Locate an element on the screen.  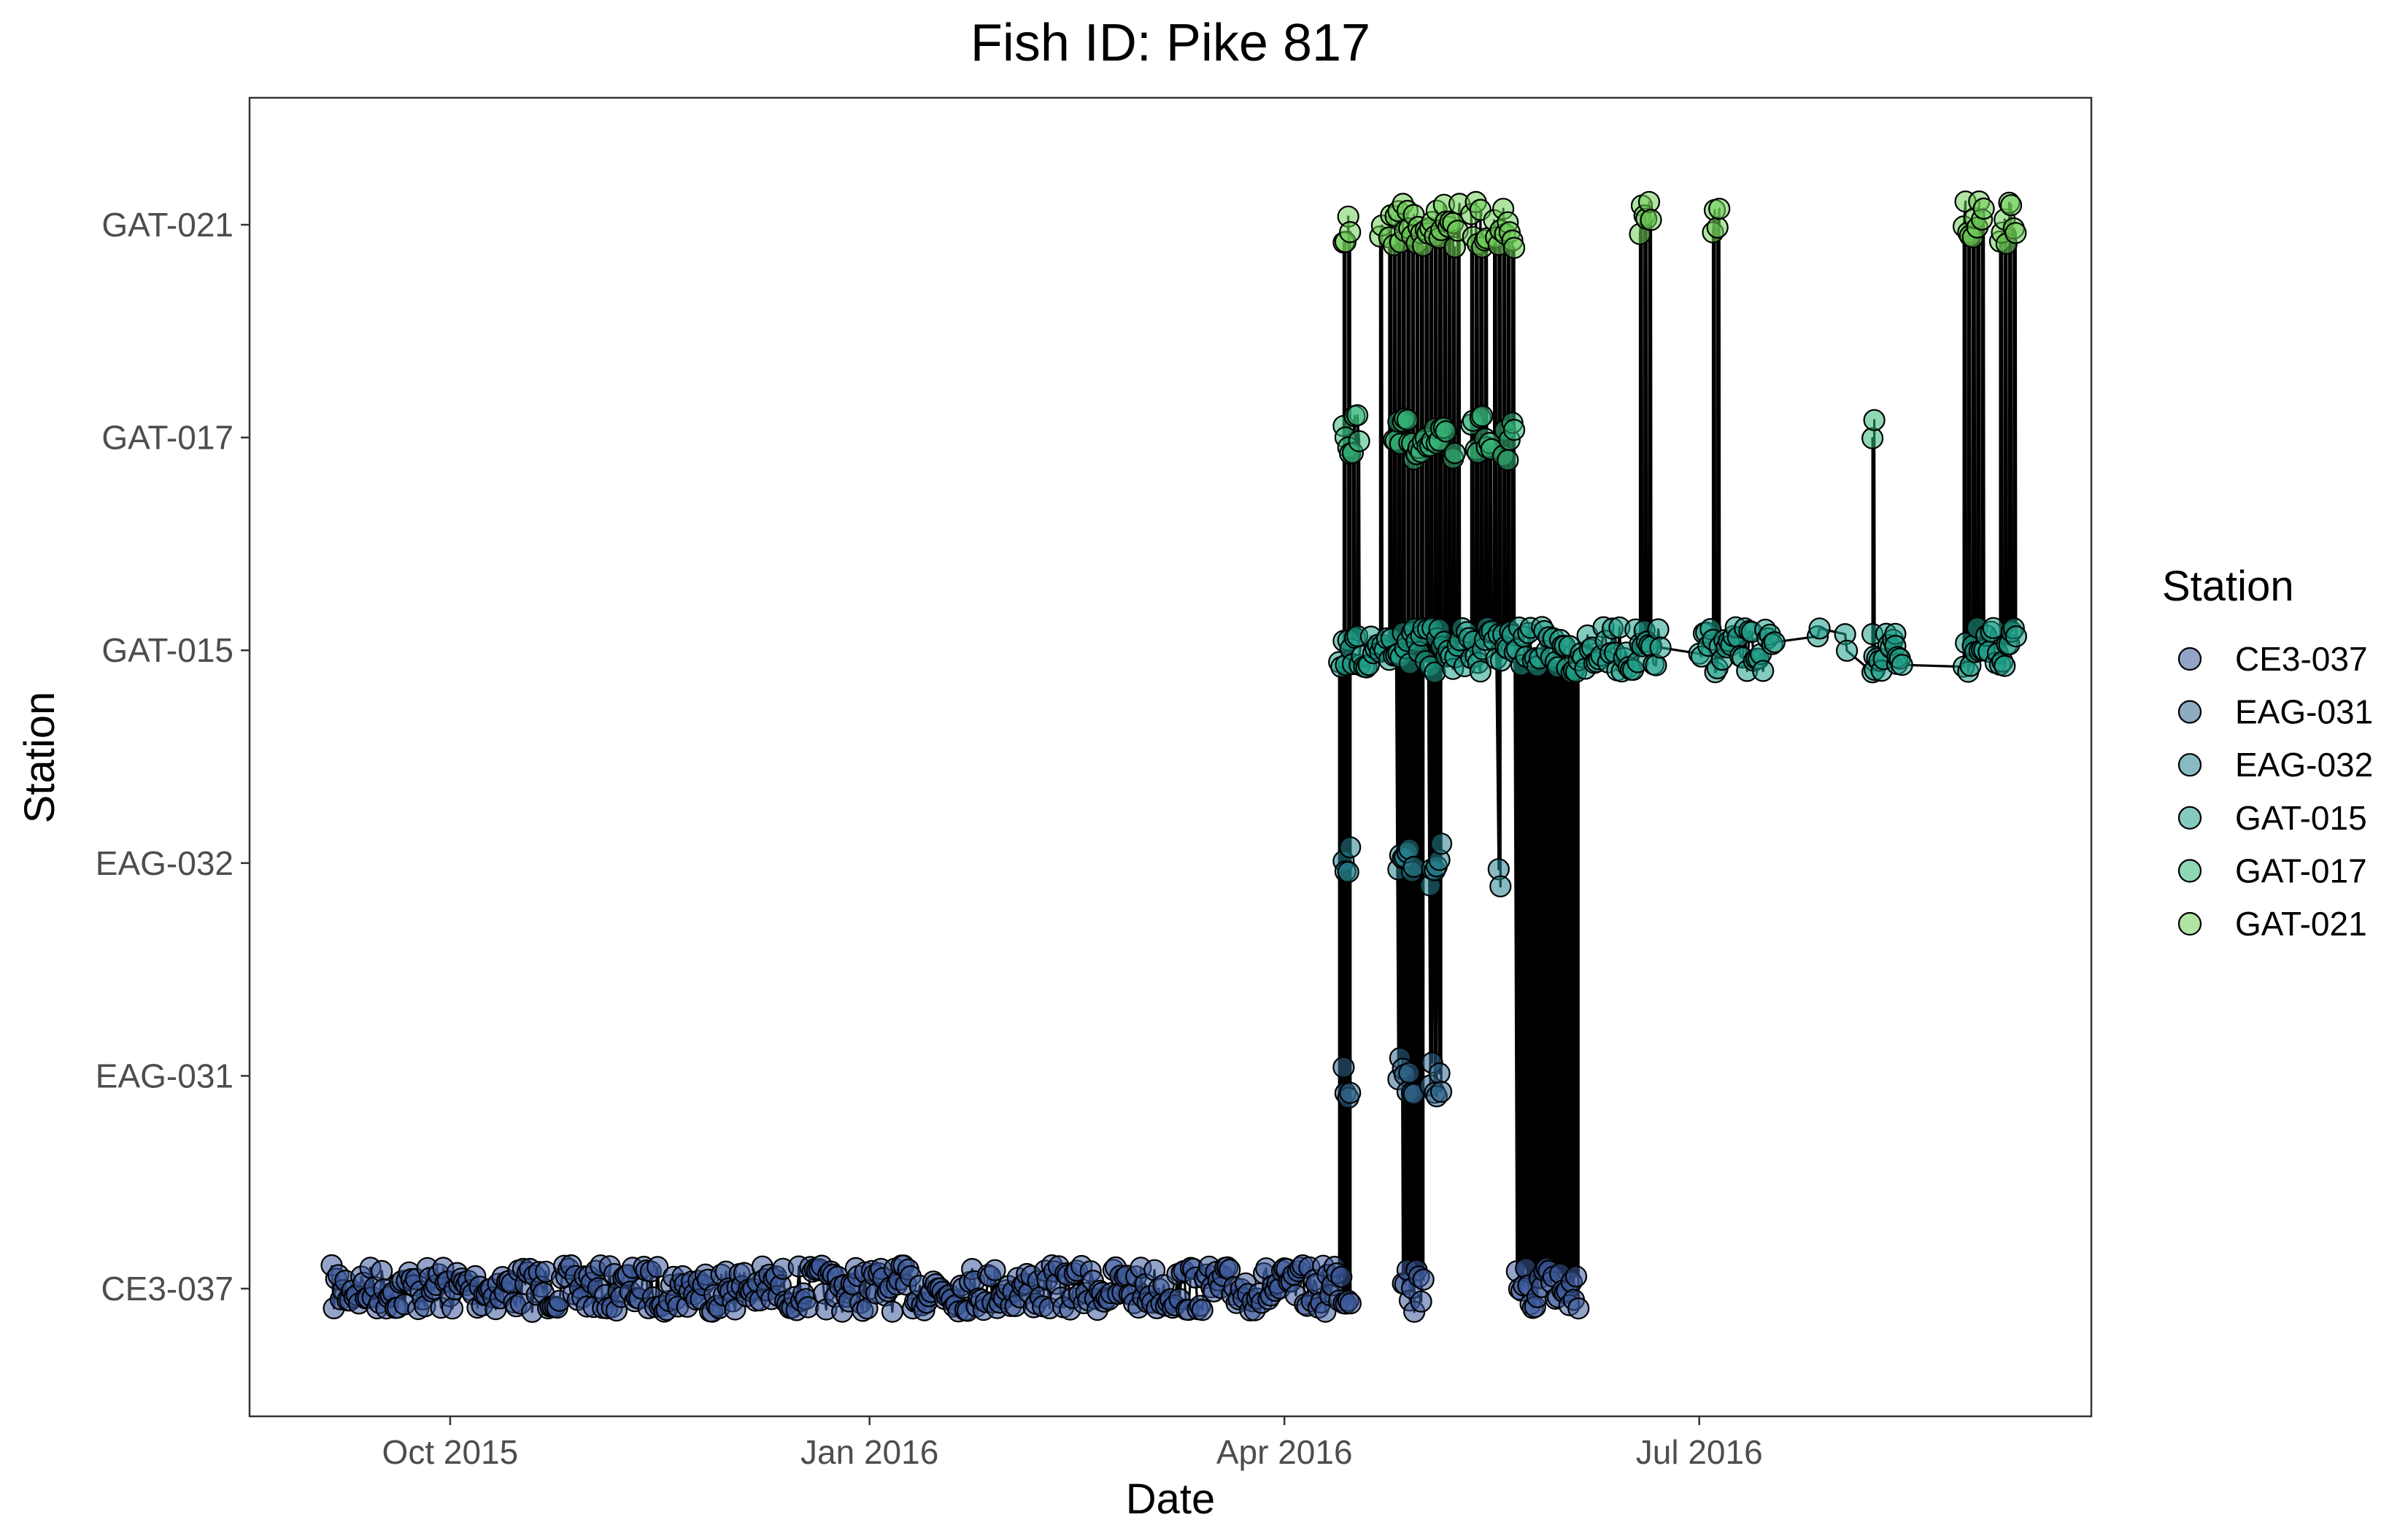
y-tick-label: EAG-031 is located at coordinates (165, 1076).